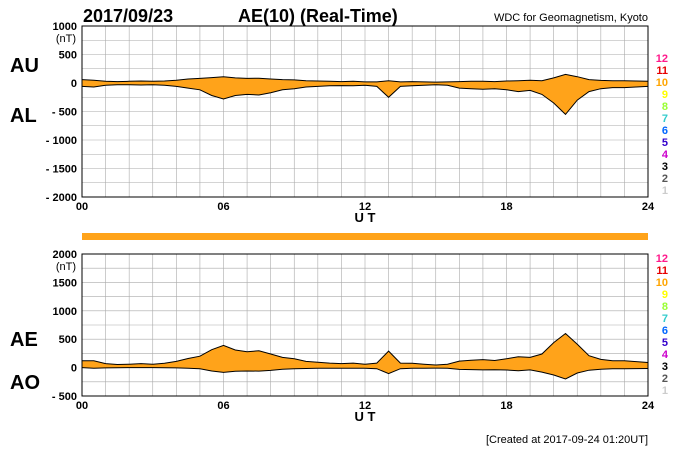 The image size is (700, 450). What do you see at coordinates (665, 167) in the screenshot?
I see `top-station-number: 3` at bounding box center [665, 167].